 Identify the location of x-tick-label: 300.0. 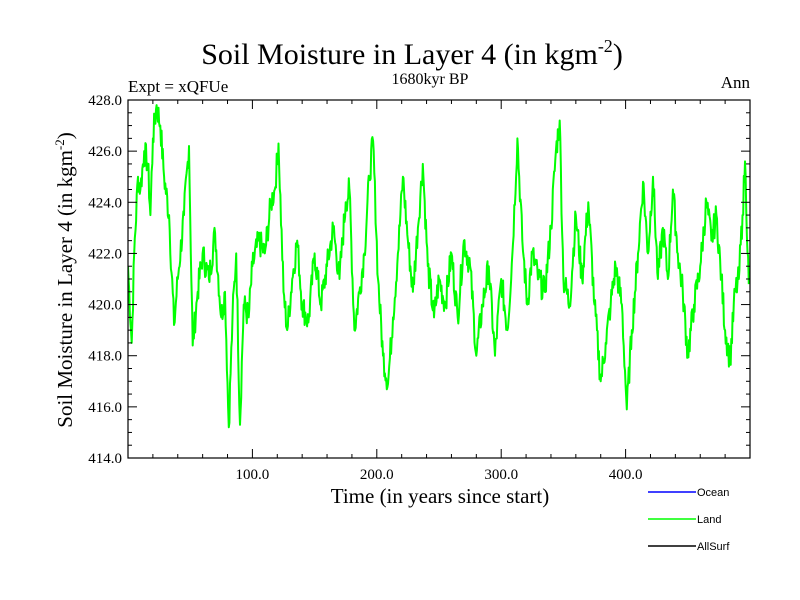
(501, 475).